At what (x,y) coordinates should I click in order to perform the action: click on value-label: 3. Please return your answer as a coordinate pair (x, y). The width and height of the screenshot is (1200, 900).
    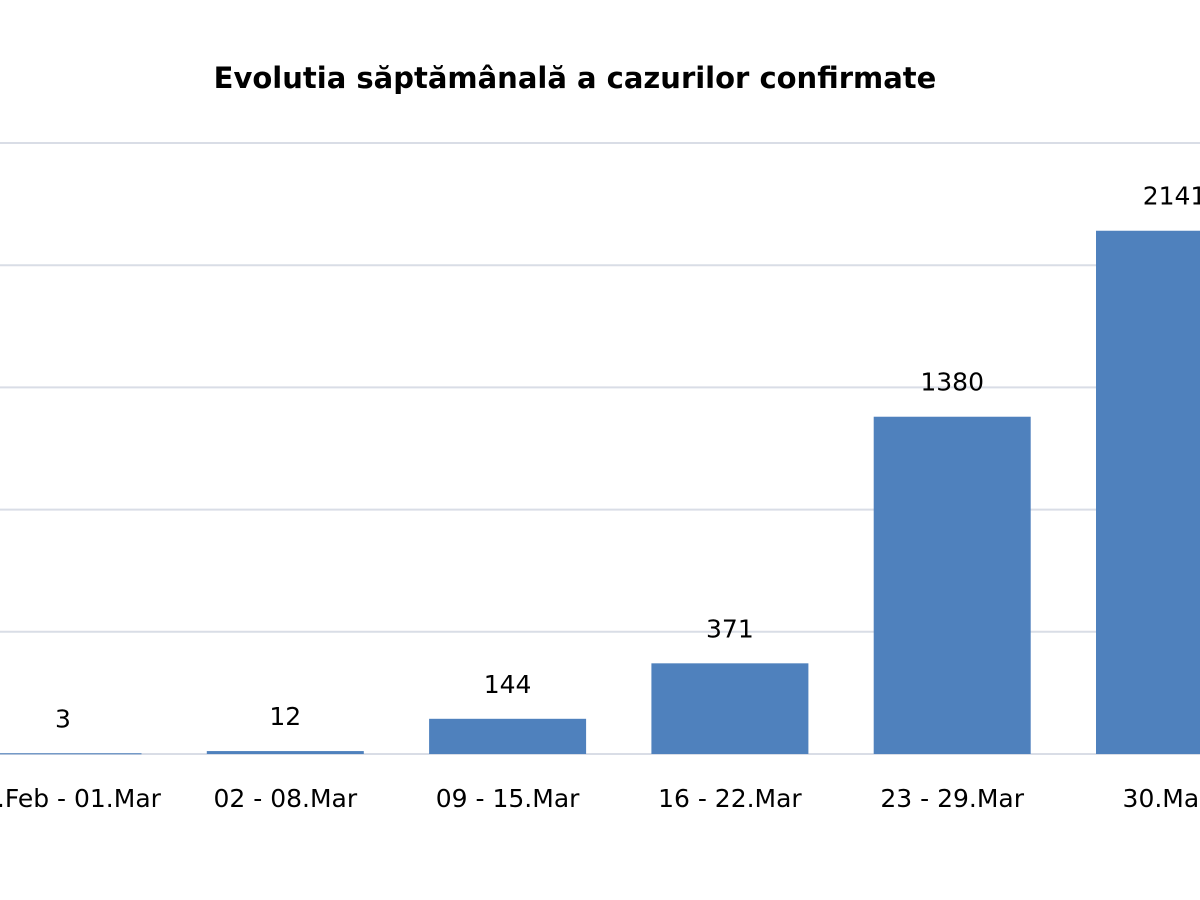
    Looking at the image, I should click on (63, 718).